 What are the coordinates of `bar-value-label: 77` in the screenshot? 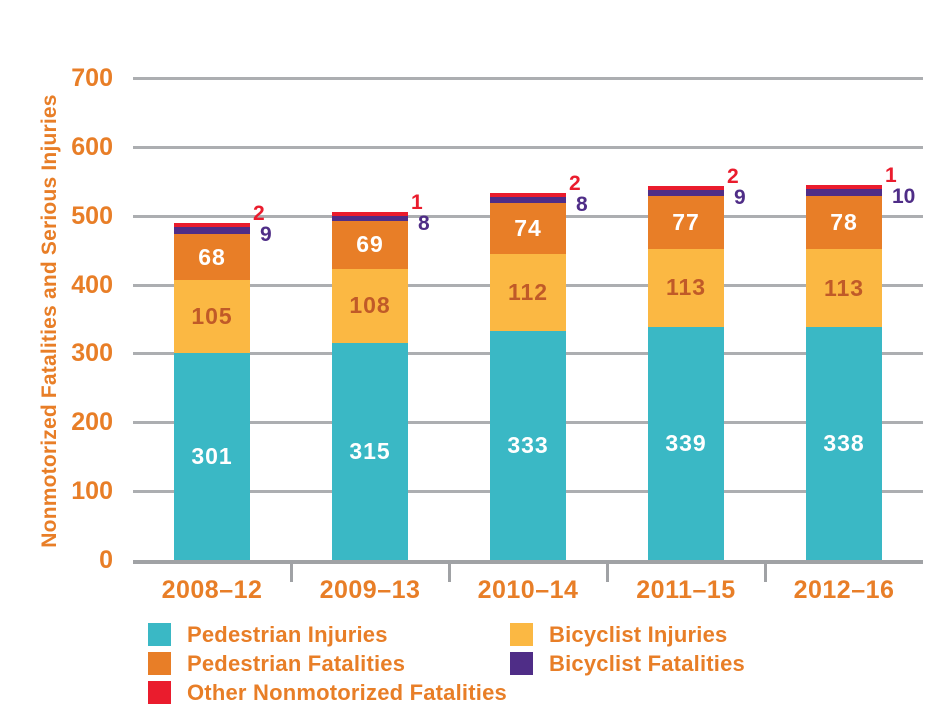 It's located at (686, 221).